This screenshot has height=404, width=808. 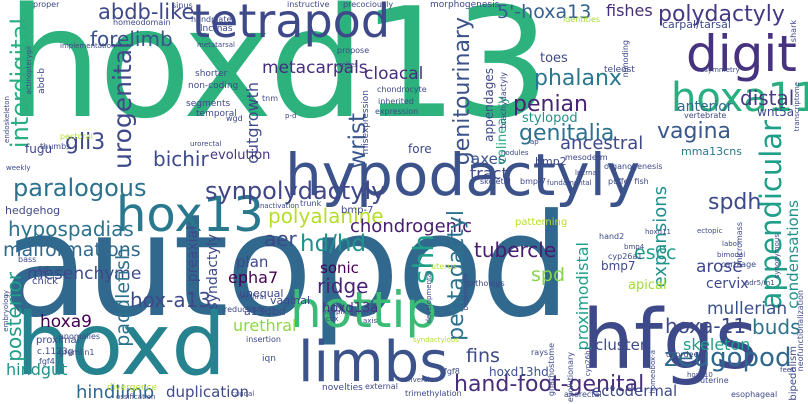 What do you see at coordinates (714, 380) in the screenshot?
I see `word-uterine: uterine` at bounding box center [714, 380].